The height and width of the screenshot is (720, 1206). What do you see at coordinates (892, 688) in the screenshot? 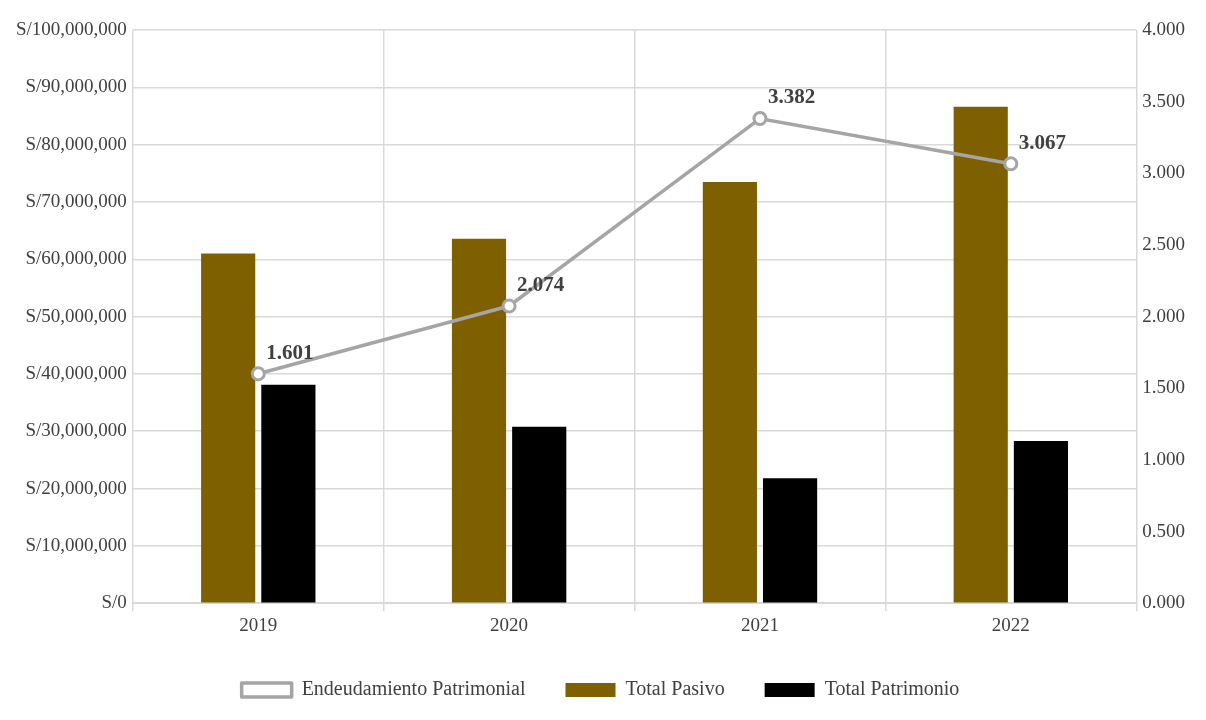
I see `legend-label: Total Patrimonio` at bounding box center [892, 688].